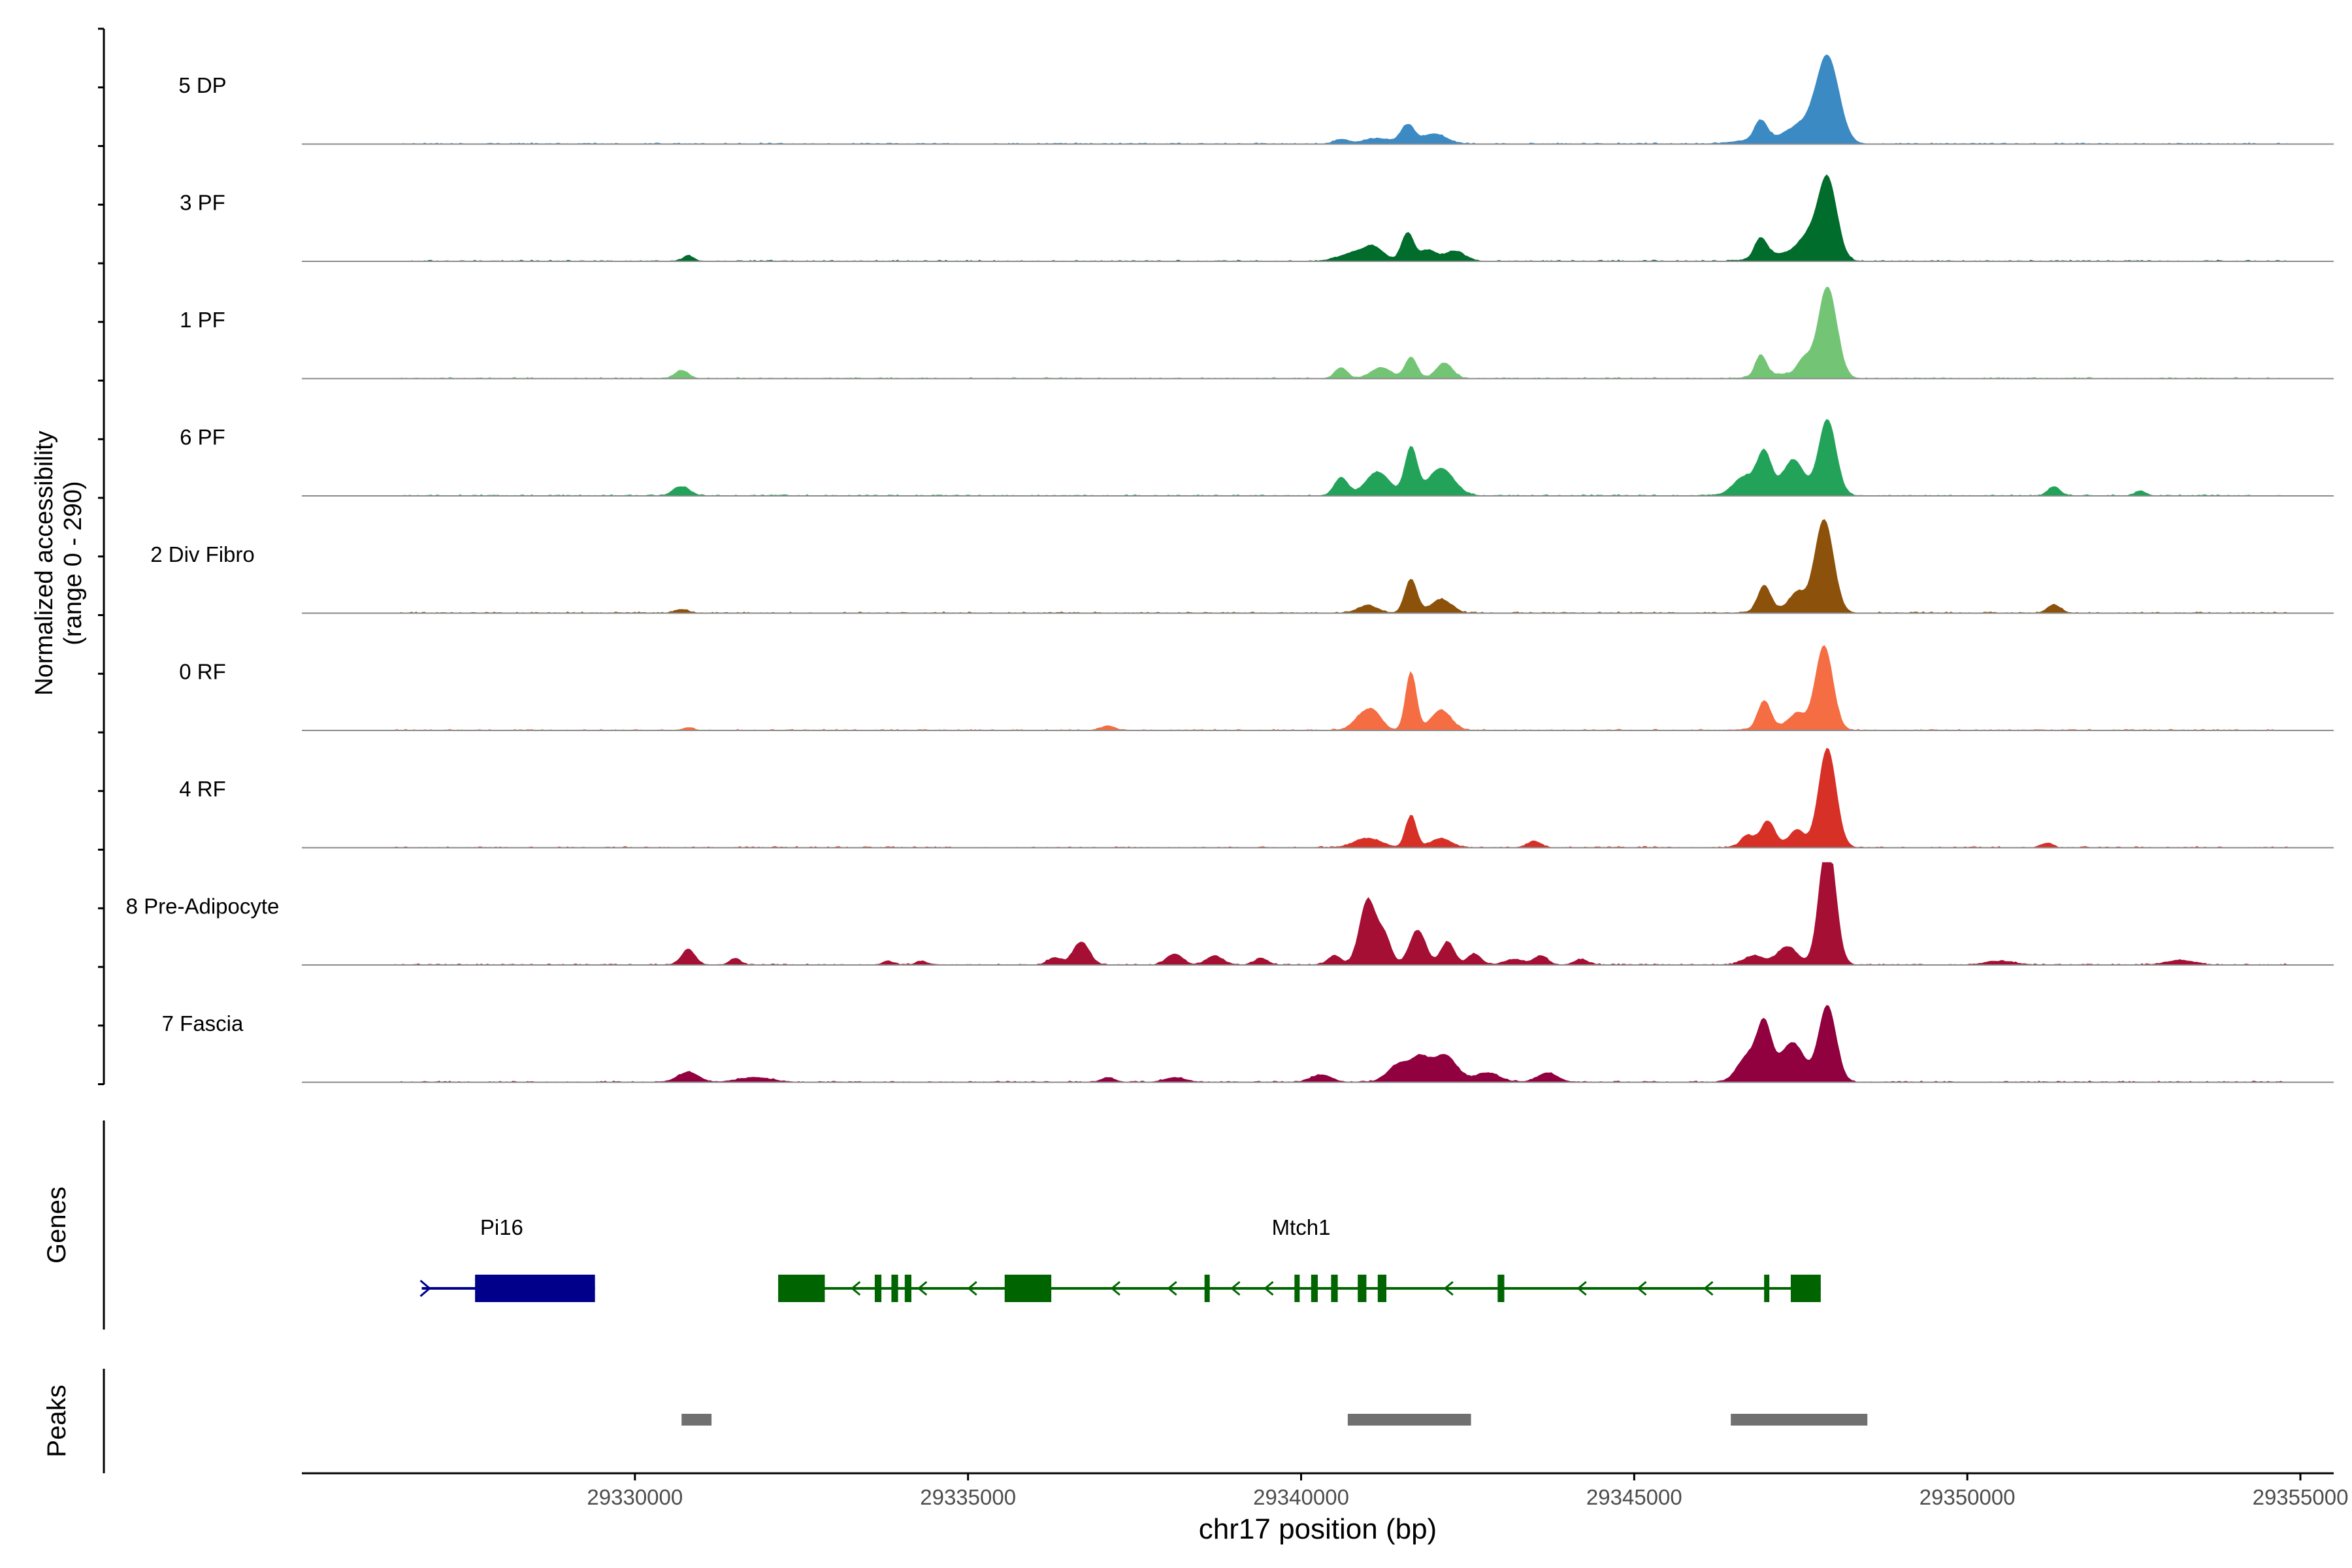 This screenshot has height=1568, width=2352. Describe the element at coordinates (1120, 1258) in the screenshot. I see `gene-models: Pi16 Mtch1` at that location.